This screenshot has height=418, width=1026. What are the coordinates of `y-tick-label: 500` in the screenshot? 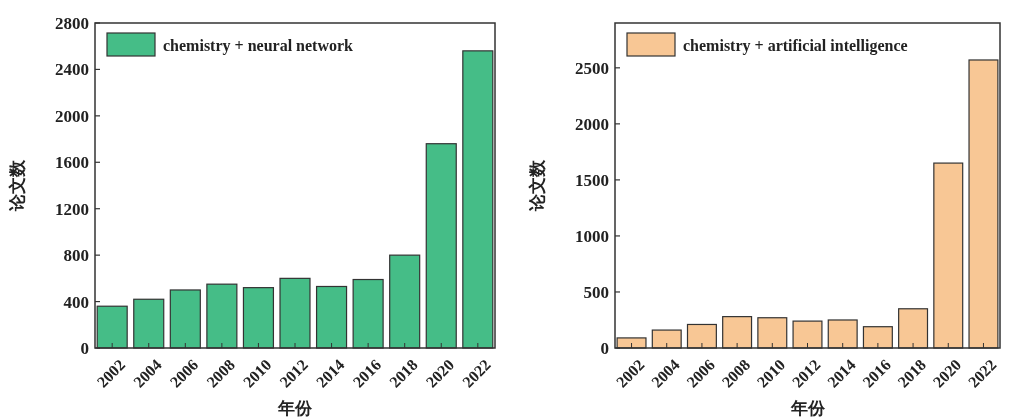 It's located at (596, 292).